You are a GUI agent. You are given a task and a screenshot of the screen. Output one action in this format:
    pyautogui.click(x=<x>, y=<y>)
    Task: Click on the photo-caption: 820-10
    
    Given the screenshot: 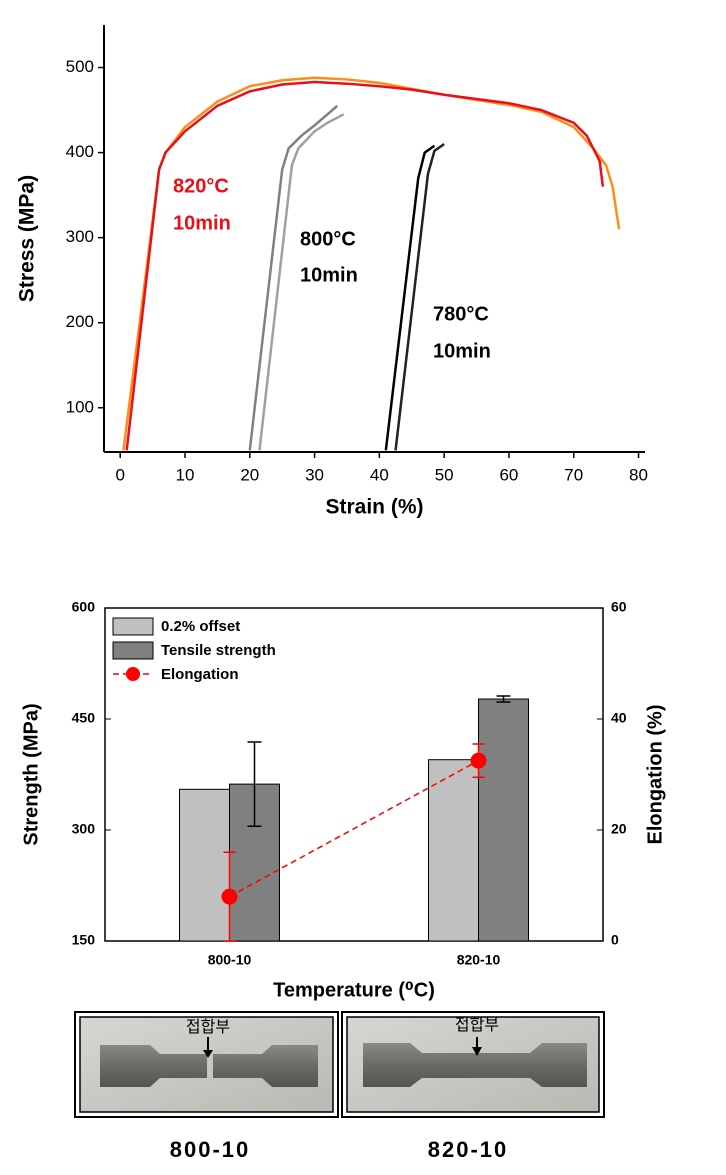 What is the action you would take?
    pyautogui.click(x=468, y=1149)
    